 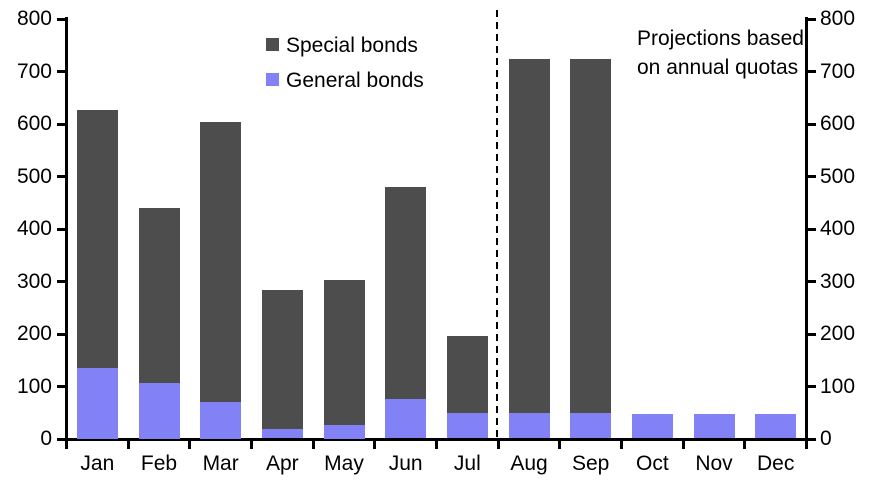 What do you see at coordinates (159, 463) in the screenshot?
I see `x-axis-label-feb: Feb` at bounding box center [159, 463].